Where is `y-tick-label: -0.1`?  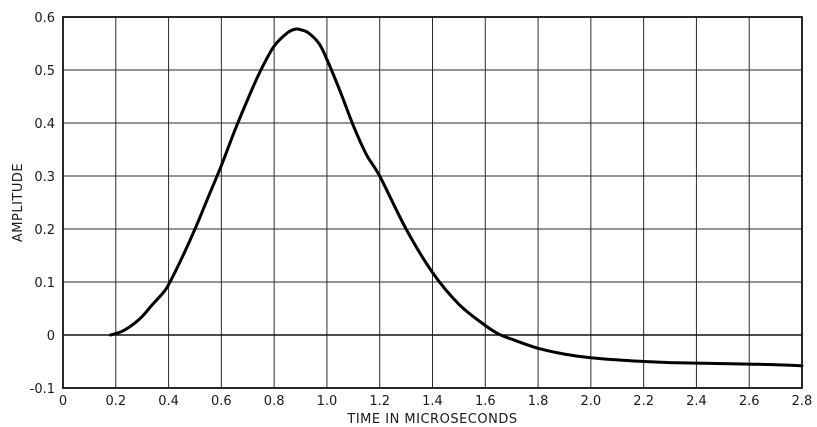
y-tick-label: -0.1 is located at coordinates (42, 389).